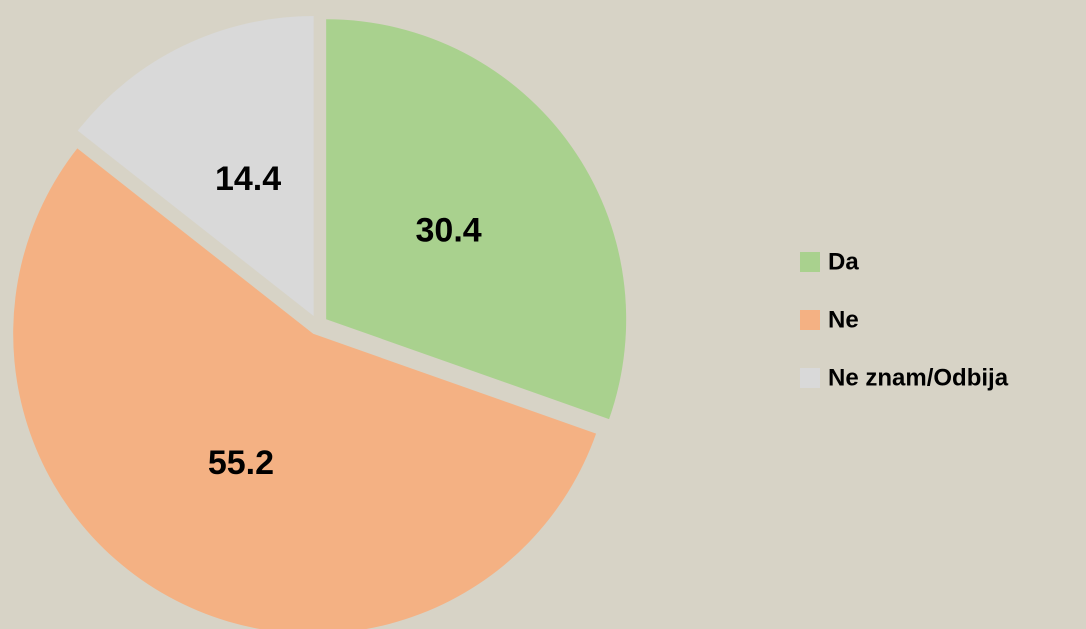 The height and width of the screenshot is (629, 1086). I want to click on pie-slice, so click(195, 166).